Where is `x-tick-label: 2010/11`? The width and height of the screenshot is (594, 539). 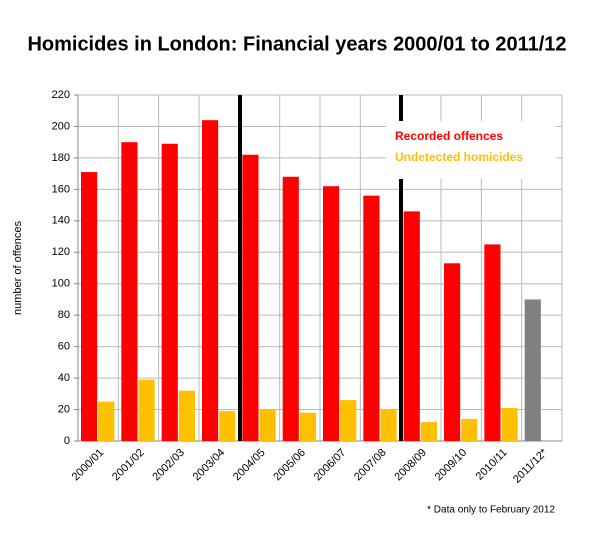
x-tick-label: 2010/11 is located at coordinates (492, 465).